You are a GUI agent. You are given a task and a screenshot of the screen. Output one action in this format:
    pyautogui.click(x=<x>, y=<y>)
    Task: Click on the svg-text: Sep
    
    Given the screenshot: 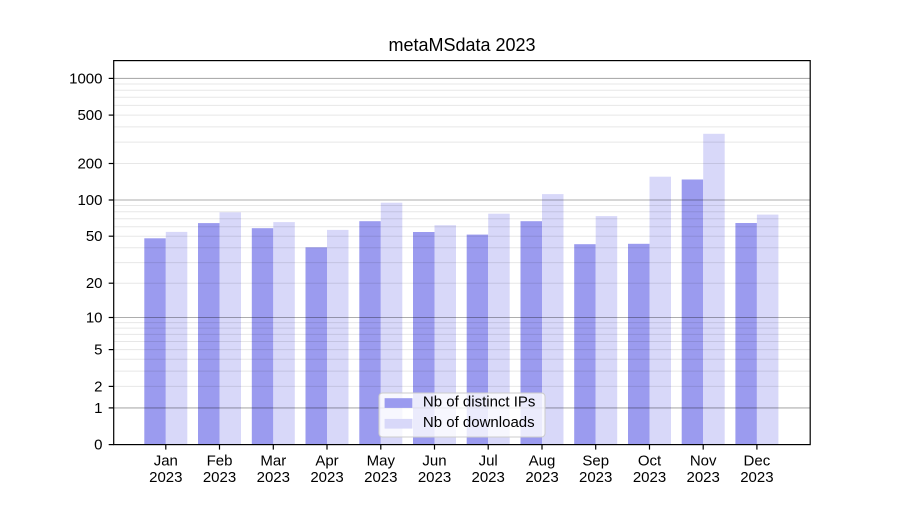 What is the action you would take?
    pyautogui.click(x=595, y=461)
    